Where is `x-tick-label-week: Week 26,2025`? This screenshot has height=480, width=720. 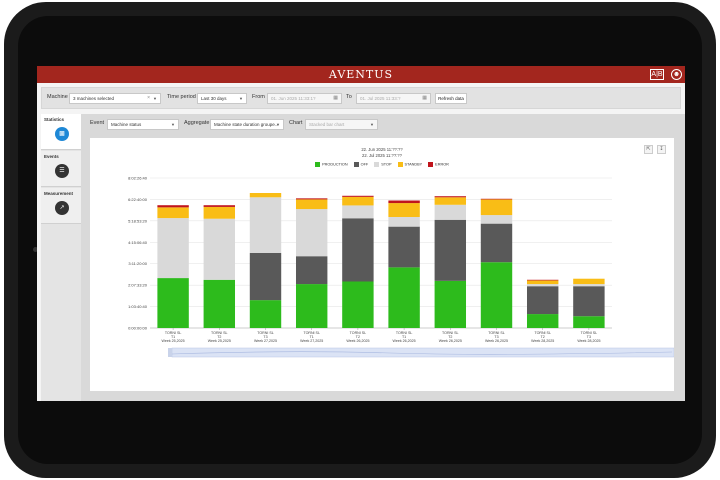
x-tick-label-week: Week 26,2025 is located at coordinates (357, 341).